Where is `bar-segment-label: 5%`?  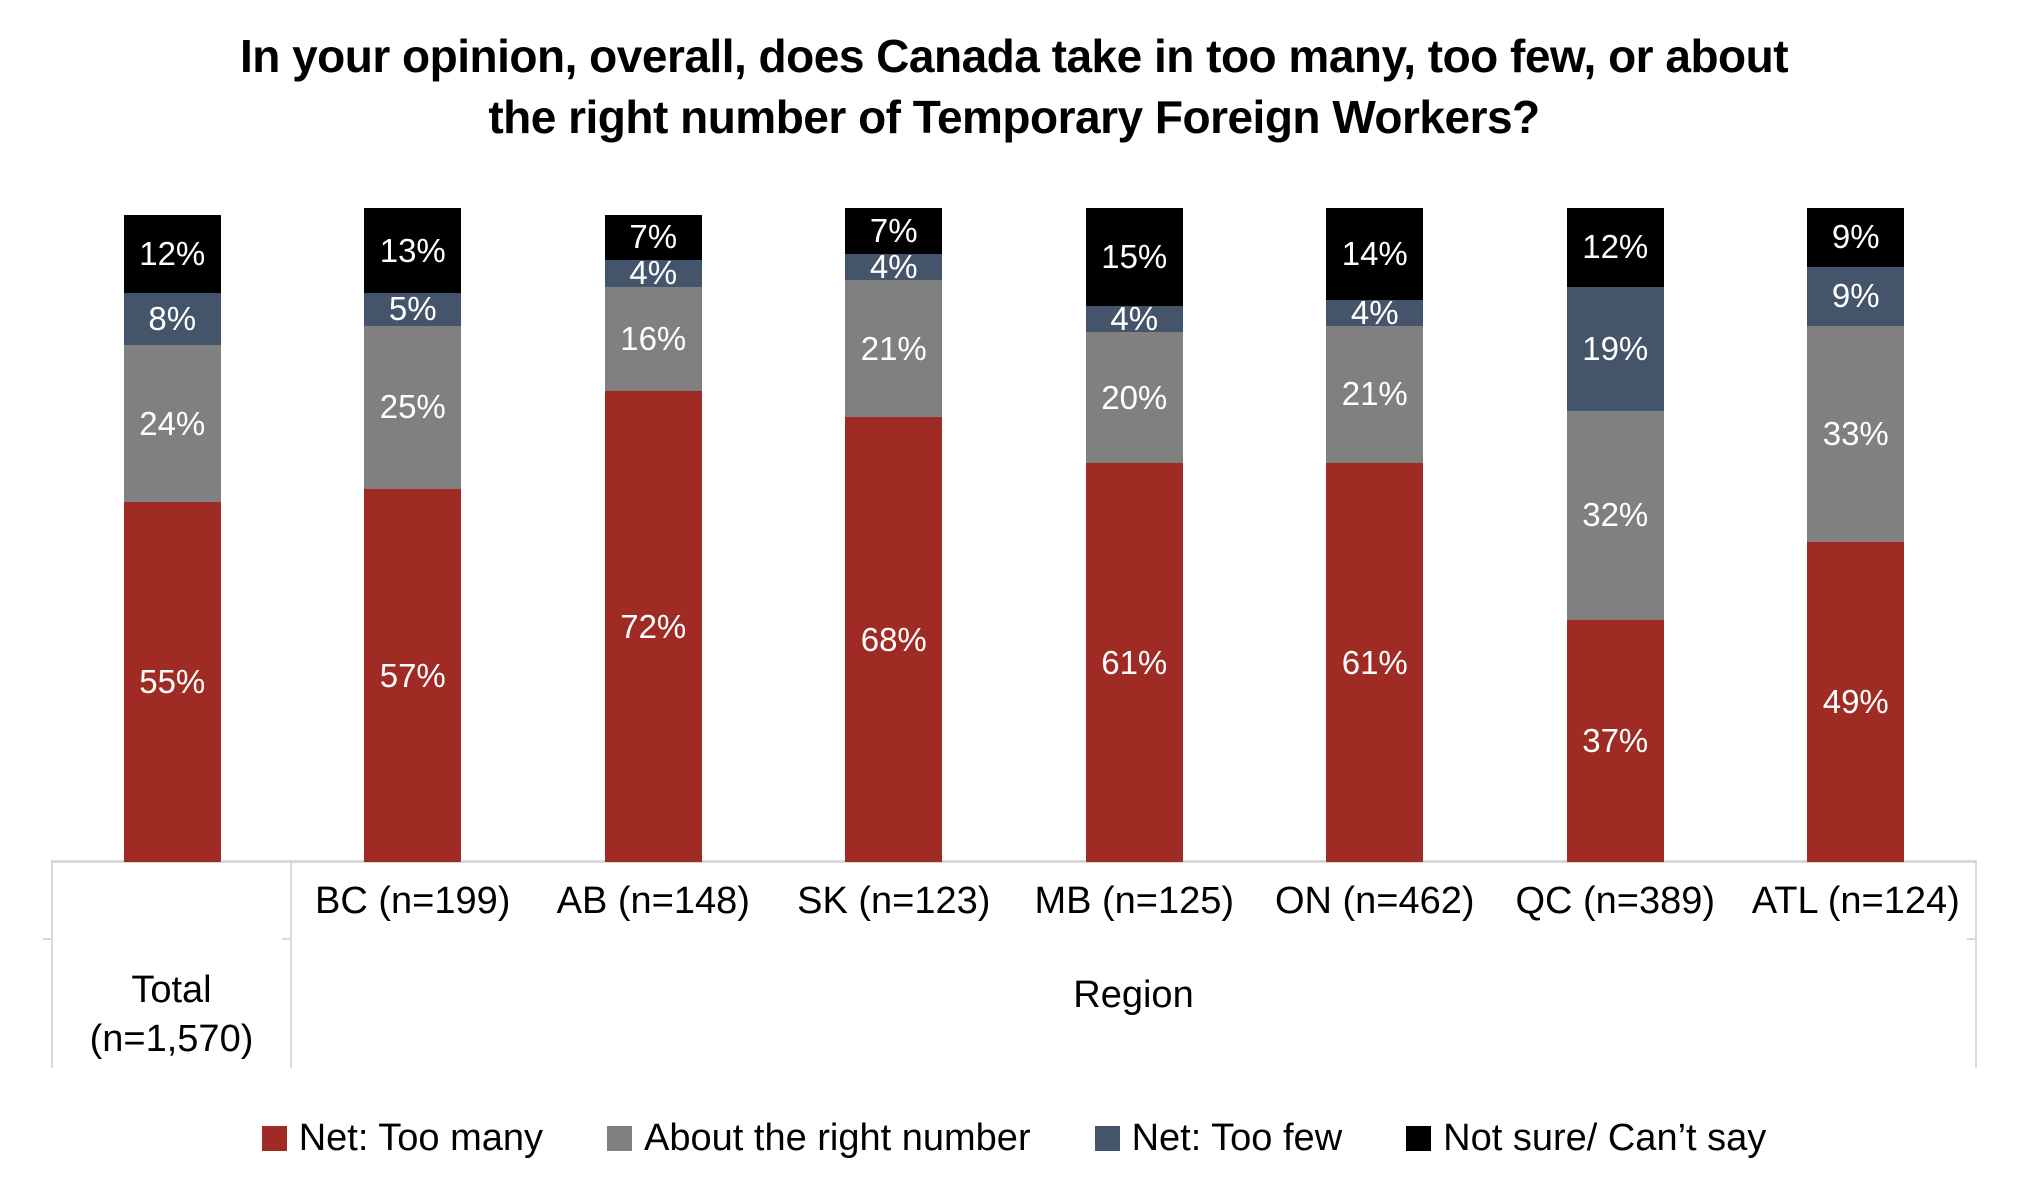
bar-segment-label: 5% is located at coordinates (412, 309).